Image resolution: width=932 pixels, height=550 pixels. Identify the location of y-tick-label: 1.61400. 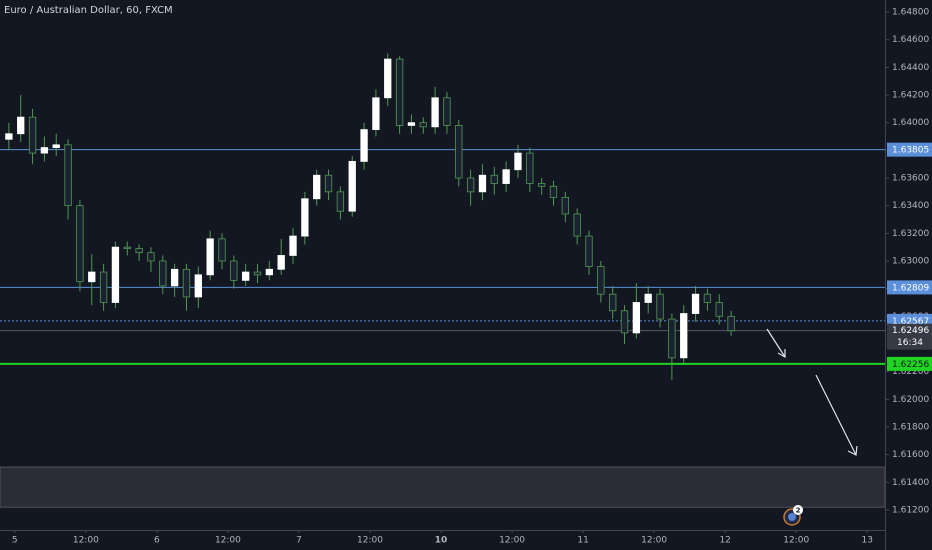
(910, 483).